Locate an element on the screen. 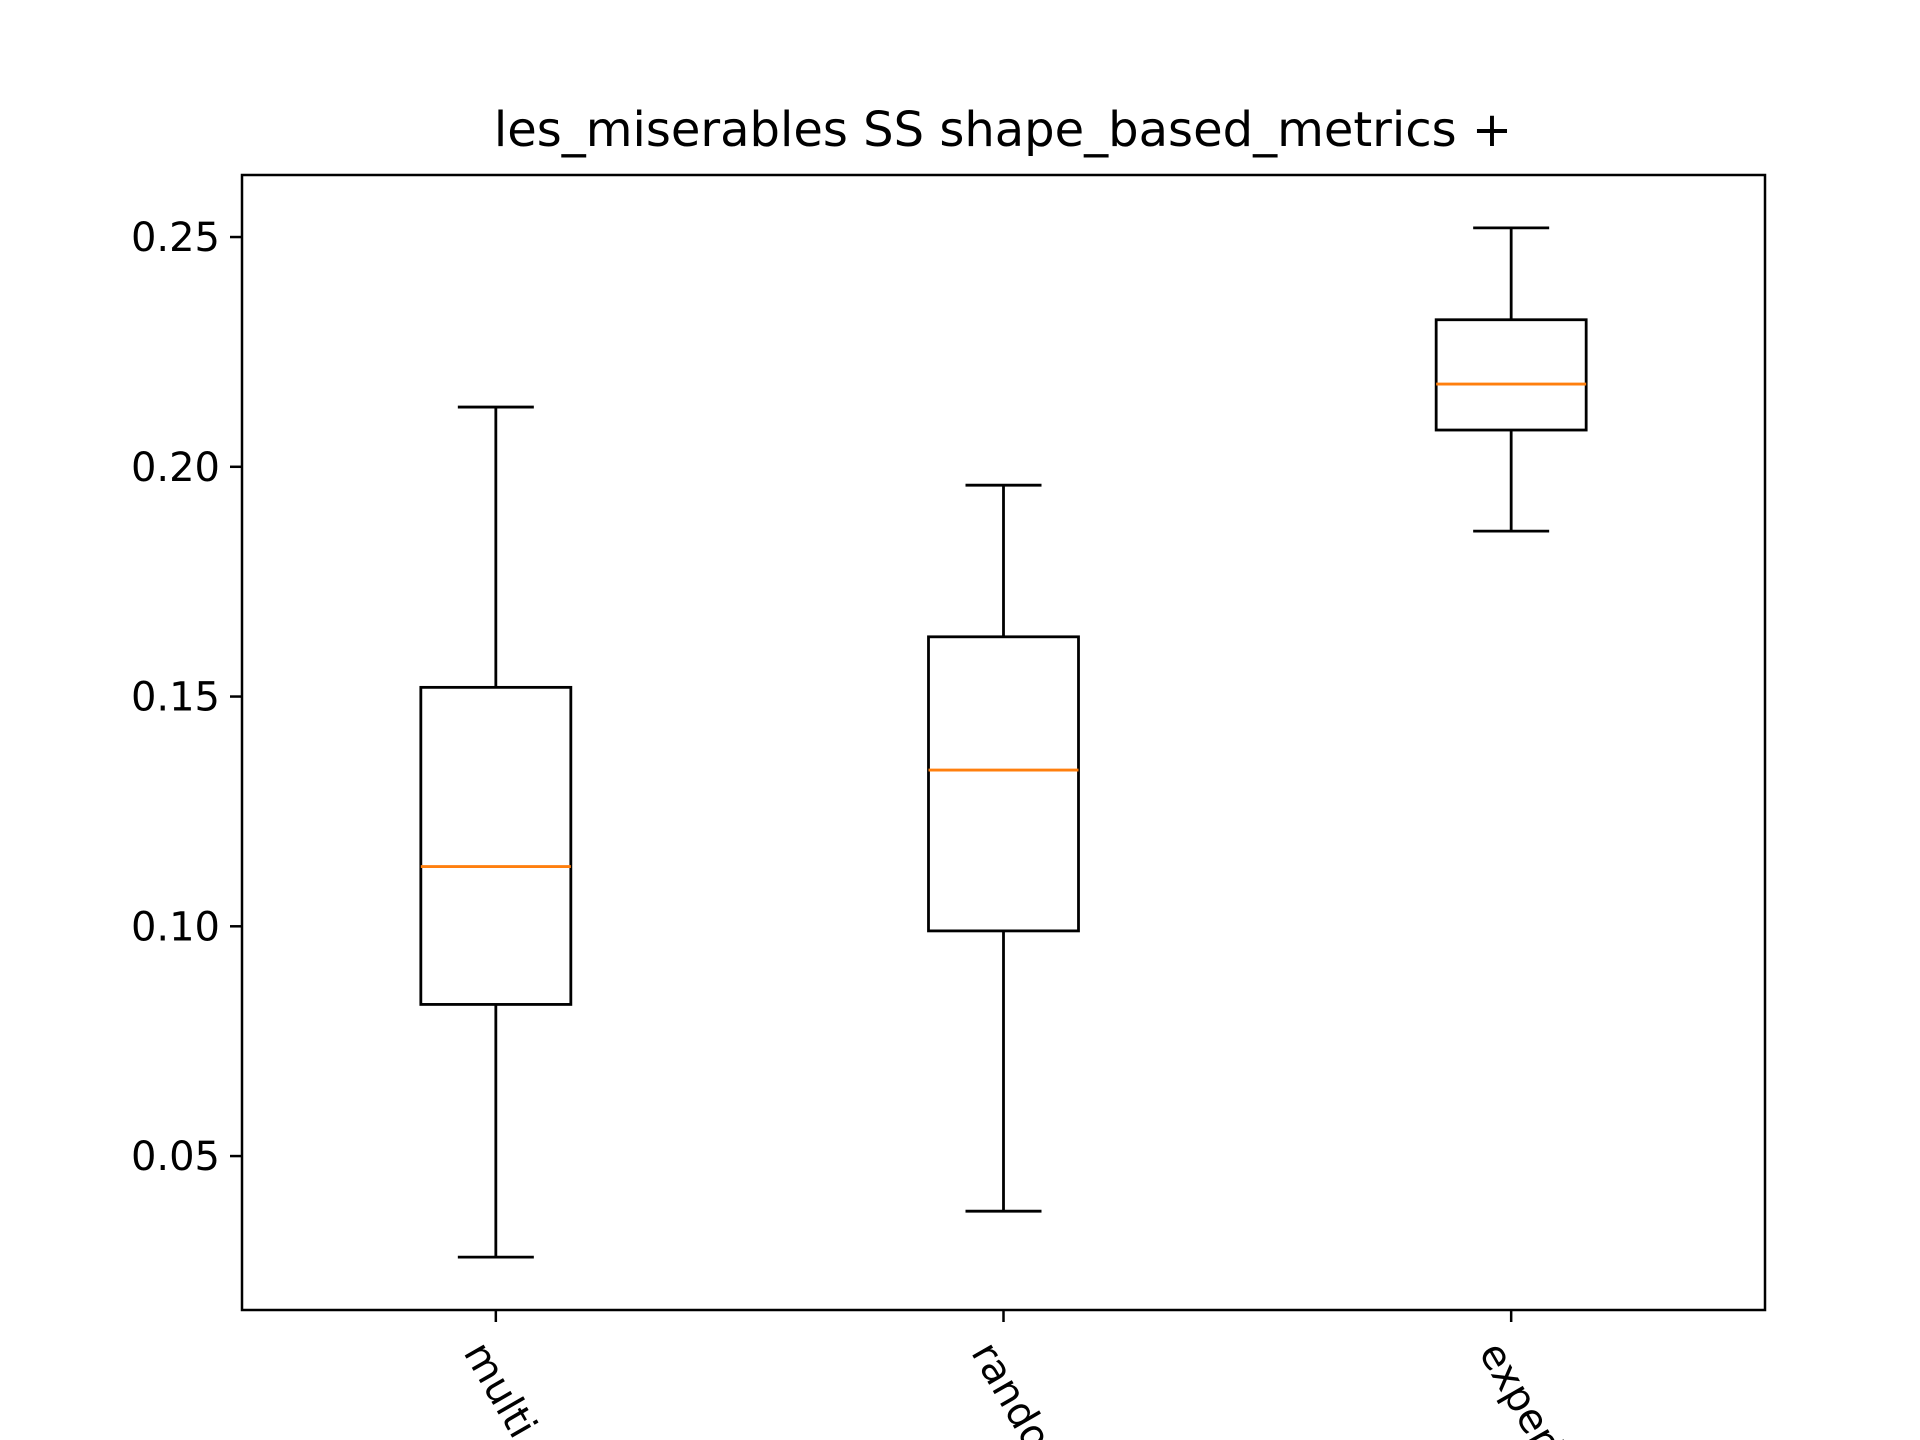 The width and height of the screenshot is (1920, 1440). x-tick-label: random is located at coordinates (1020, 1387).